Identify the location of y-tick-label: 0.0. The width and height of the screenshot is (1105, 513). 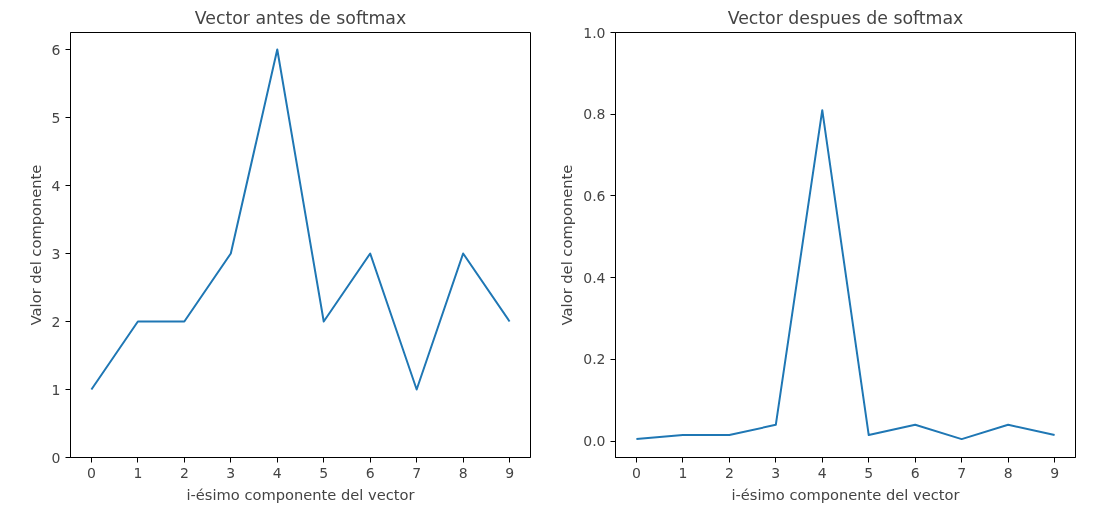
(594, 441).